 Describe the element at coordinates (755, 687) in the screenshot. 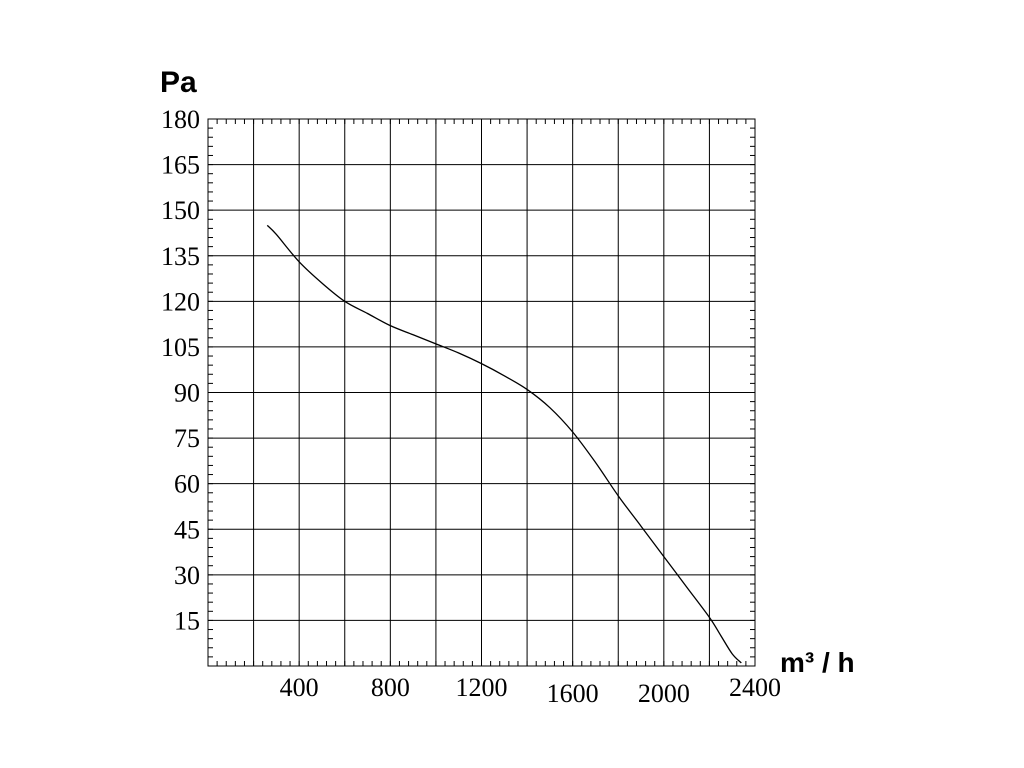

I see `x-tick-label: 2400` at that location.